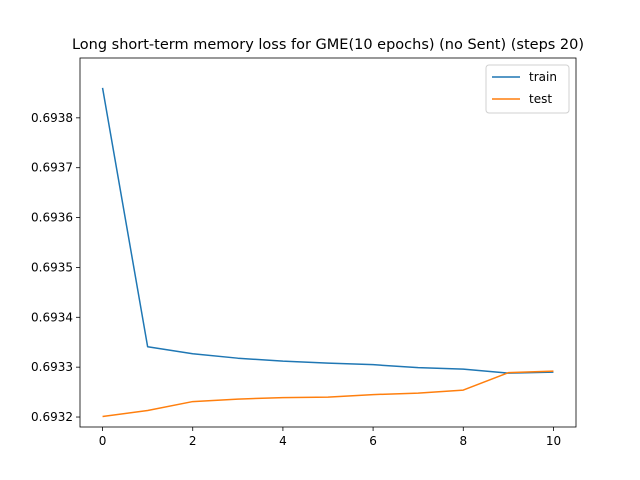  I want to click on y-tick-label: 0.6935, so click(52, 267).